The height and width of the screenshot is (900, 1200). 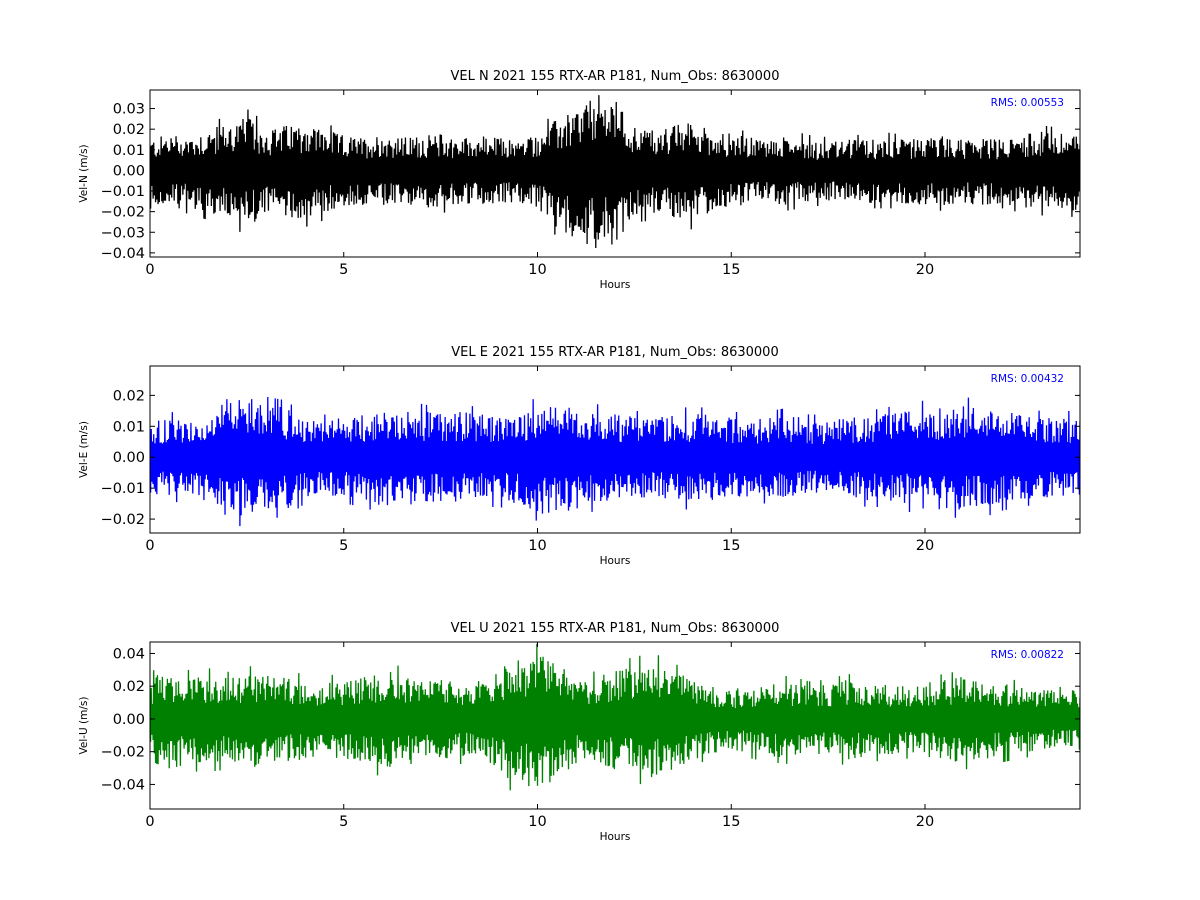 I want to click on y-tick-label: −0.03, so click(x=123, y=233).